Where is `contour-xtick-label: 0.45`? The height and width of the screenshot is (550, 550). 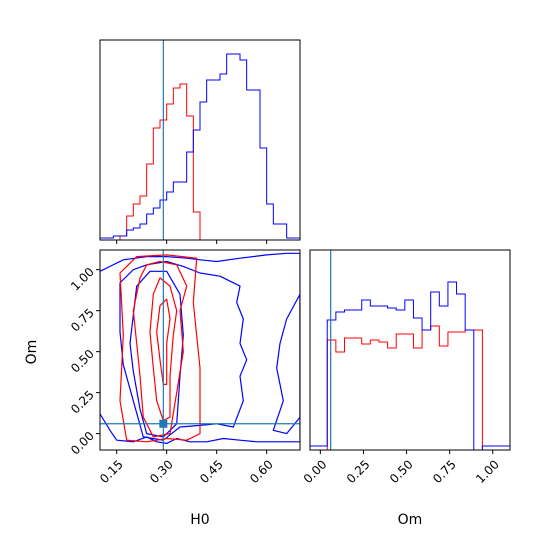
contour-xtick-label: 0.45 is located at coordinates (211, 471).